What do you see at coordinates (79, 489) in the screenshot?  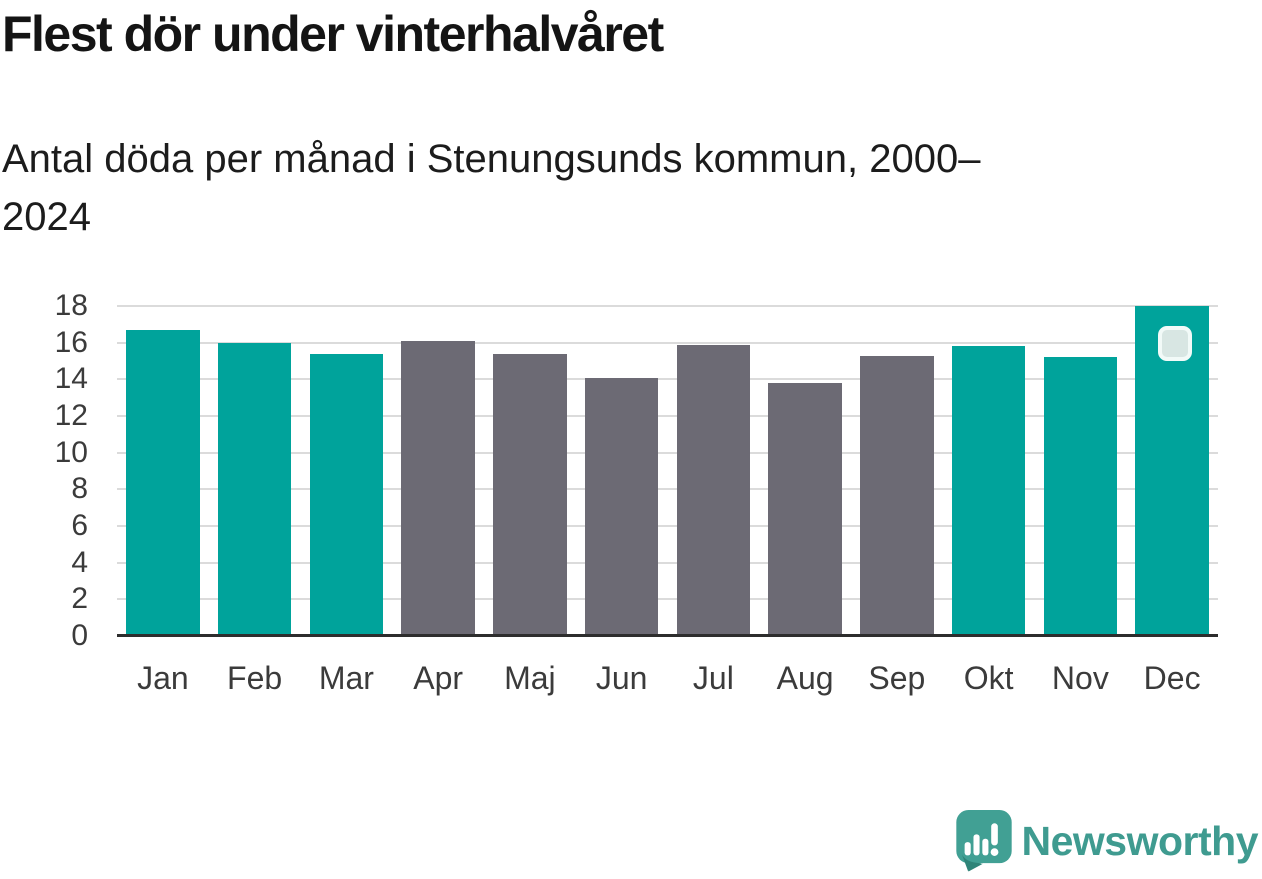 I see `y-tick-label-8: 8` at bounding box center [79, 489].